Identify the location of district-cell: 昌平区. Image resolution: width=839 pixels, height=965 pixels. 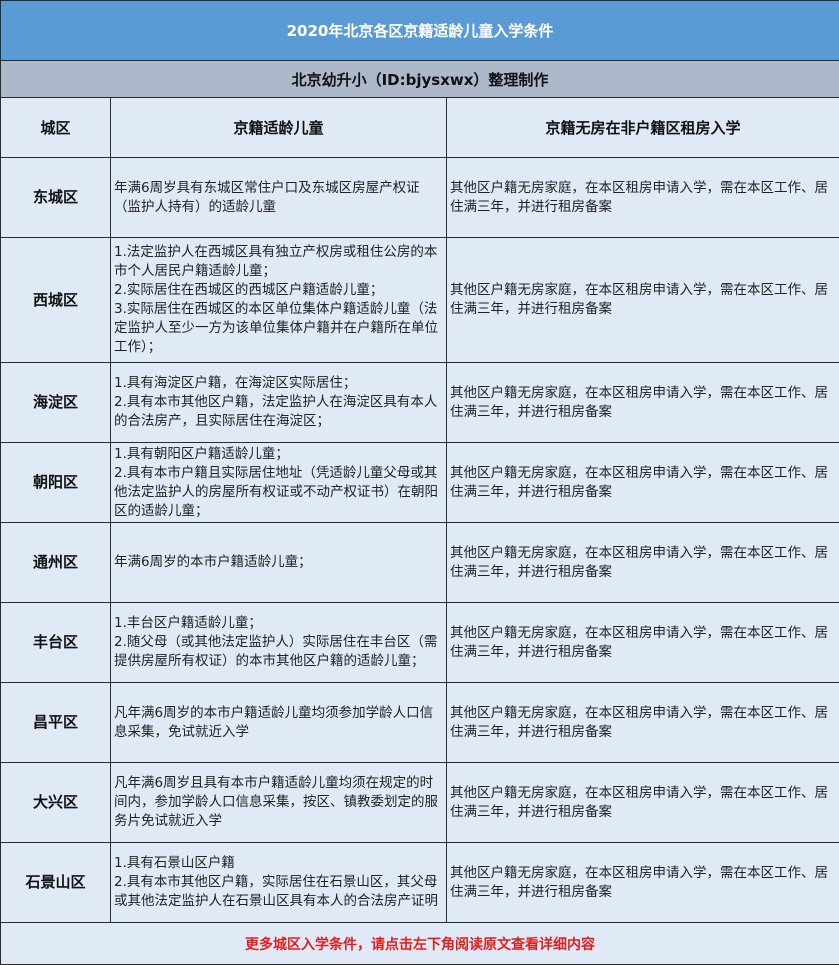
(56, 723).